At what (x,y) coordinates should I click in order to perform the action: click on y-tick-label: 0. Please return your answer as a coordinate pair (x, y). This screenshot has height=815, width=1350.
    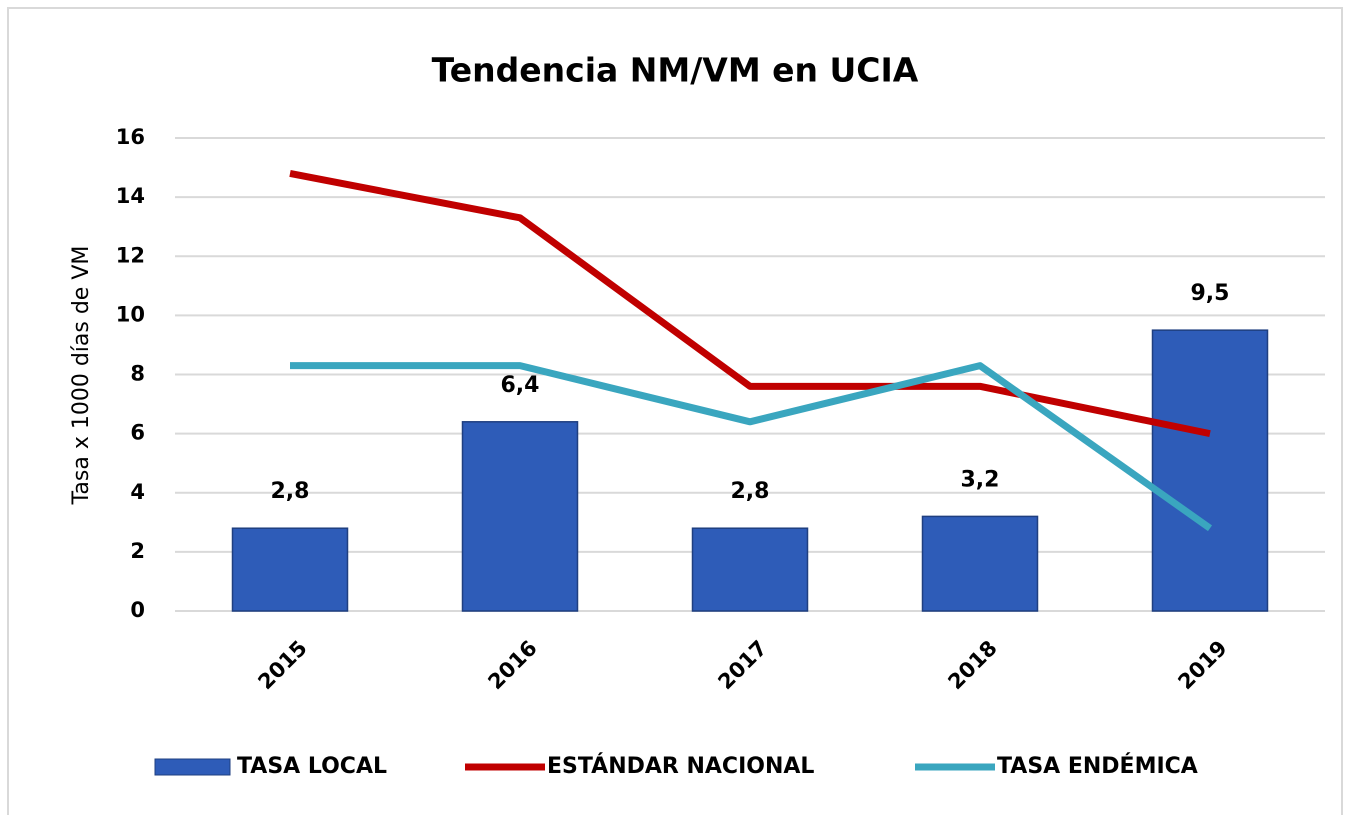
    Looking at the image, I should click on (137, 610).